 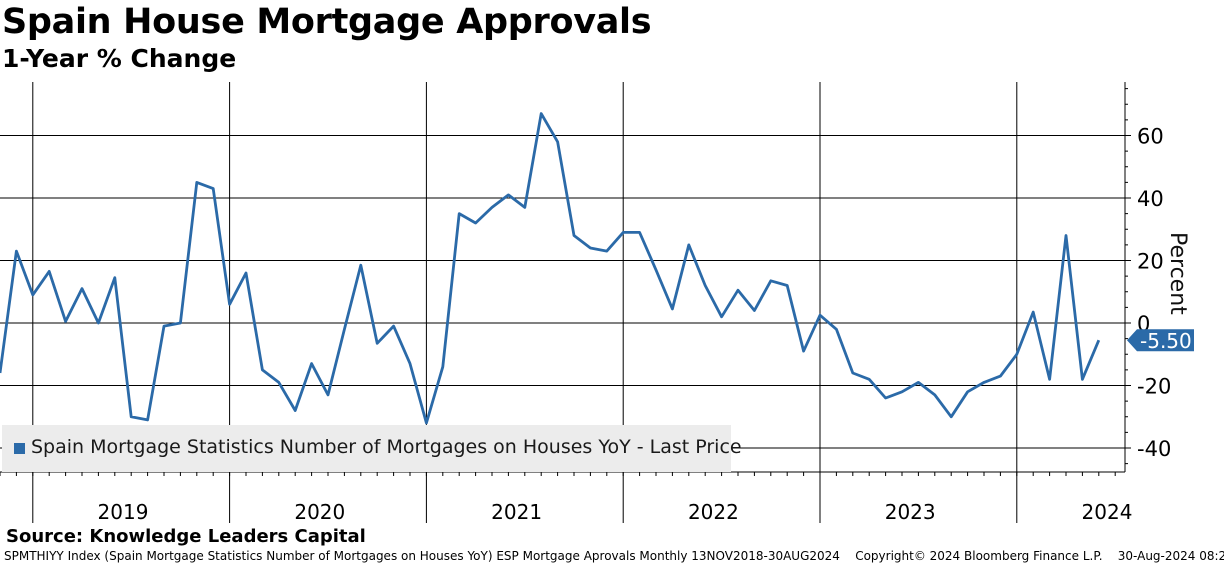 I want to click on y-axis-label: Percent, so click(x=1177, y=273).